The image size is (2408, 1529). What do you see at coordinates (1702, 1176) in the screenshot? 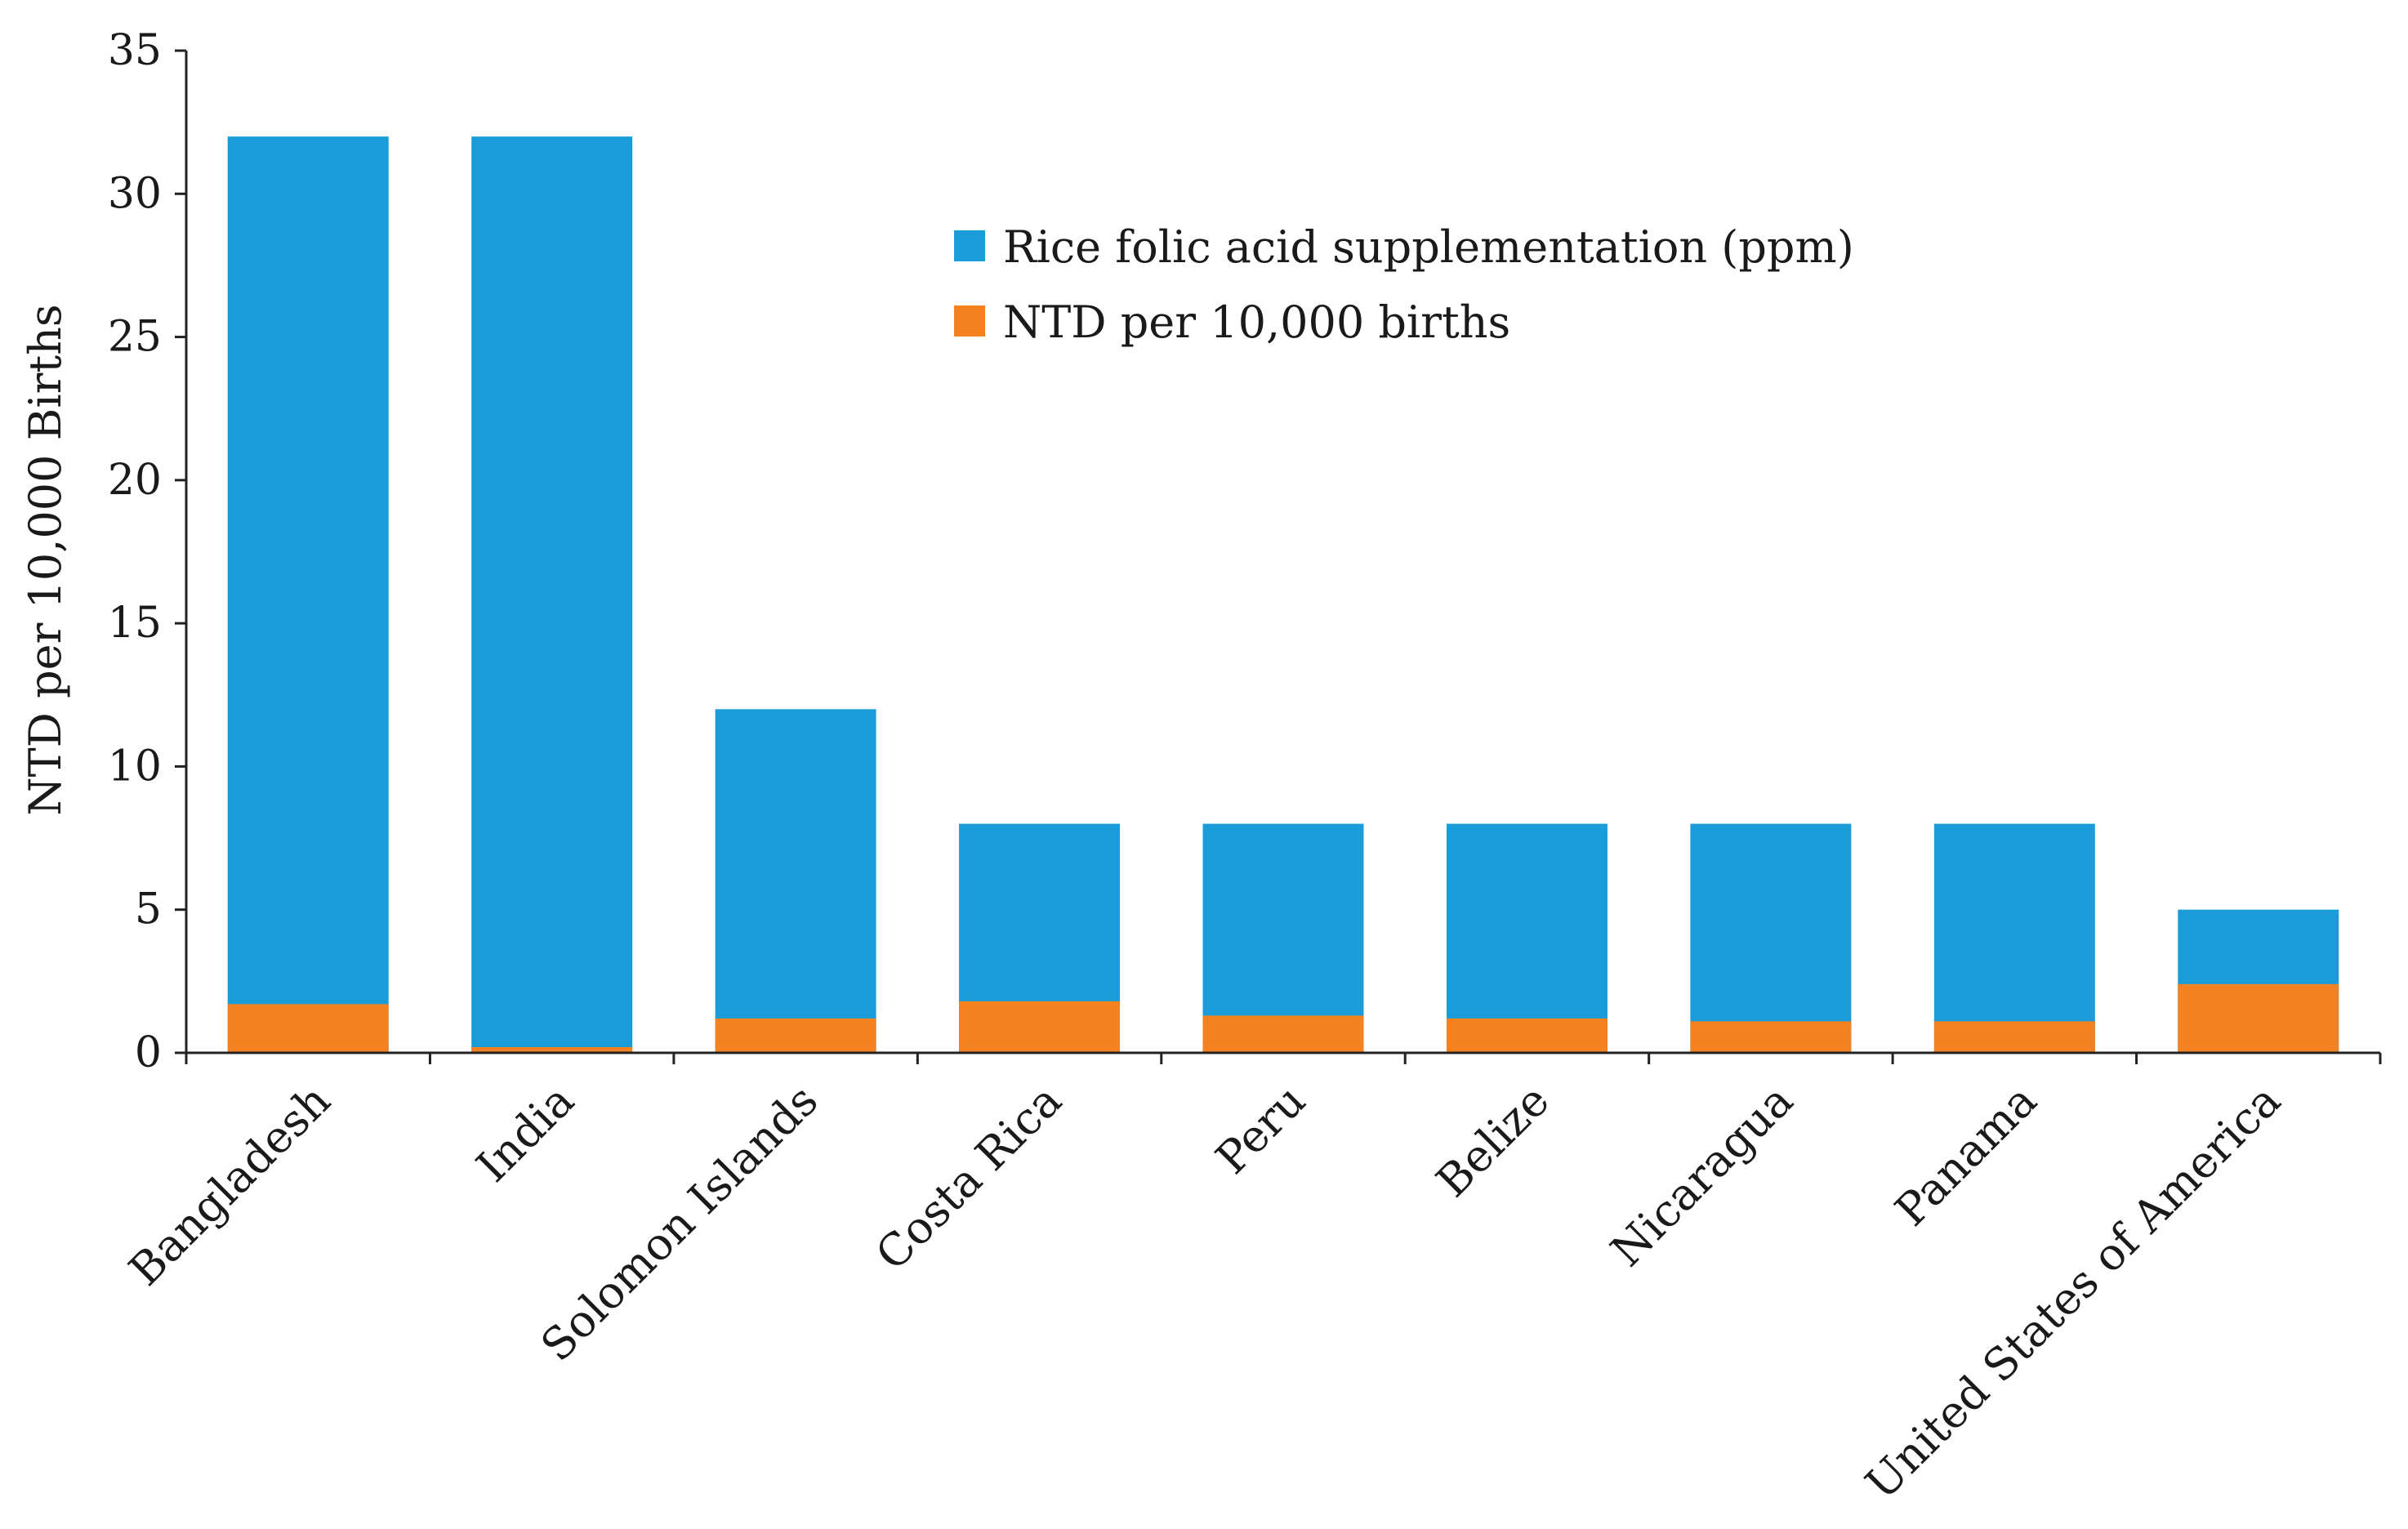
I see `x-category-label: Nicaragua` at bounding box center [1702, 1176].